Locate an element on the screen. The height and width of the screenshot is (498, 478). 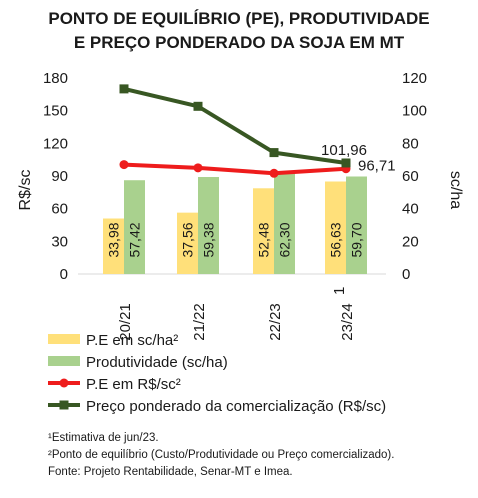
x-category-label-group: 20/21 is located at coordinates (125, 322).